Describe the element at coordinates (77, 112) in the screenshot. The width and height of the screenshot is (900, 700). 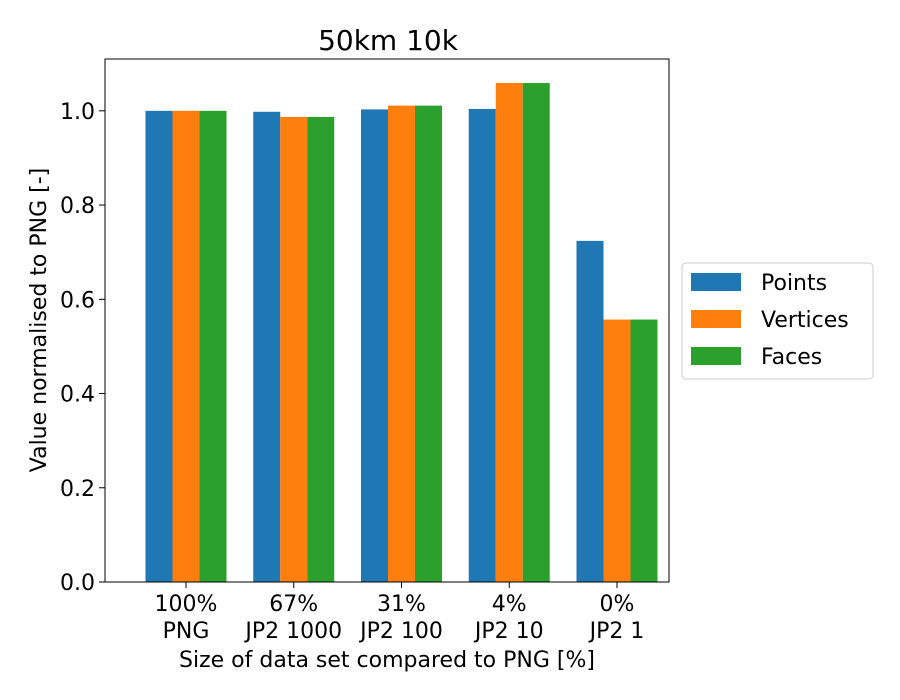
I see `y-tick-label: 1.0` at that location.